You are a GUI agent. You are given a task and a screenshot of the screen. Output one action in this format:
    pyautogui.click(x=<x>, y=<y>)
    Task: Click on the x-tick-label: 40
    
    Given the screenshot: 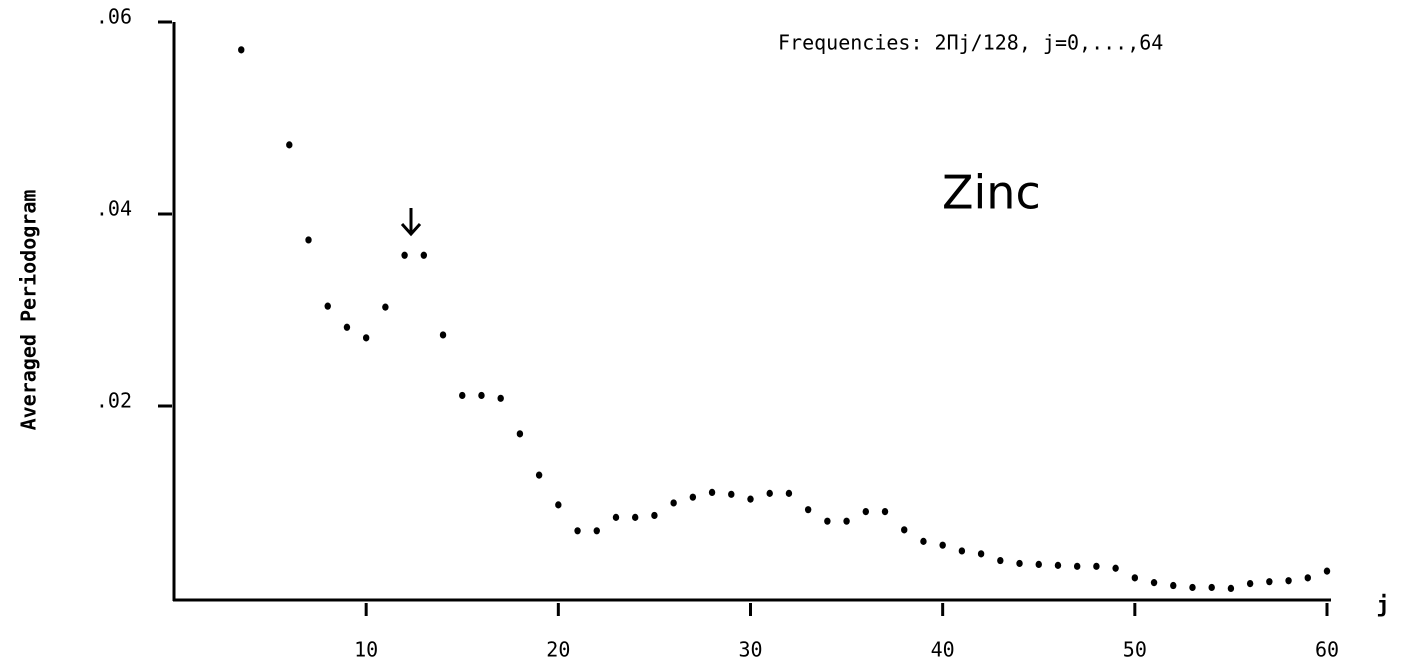 What is the action you would take?
    pyautogui.click(x=943, y=650)
    